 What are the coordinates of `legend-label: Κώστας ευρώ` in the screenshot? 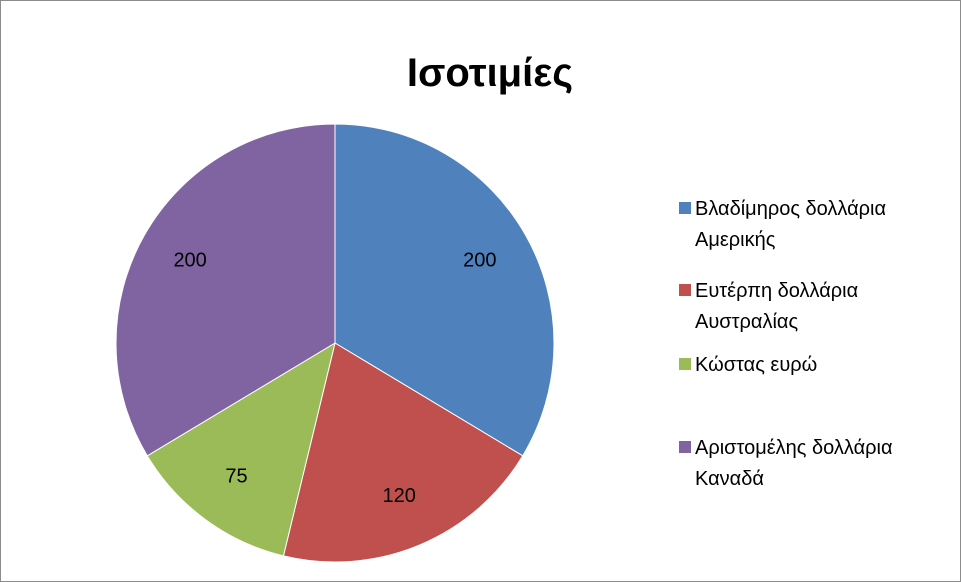 It's located at (756, 365).